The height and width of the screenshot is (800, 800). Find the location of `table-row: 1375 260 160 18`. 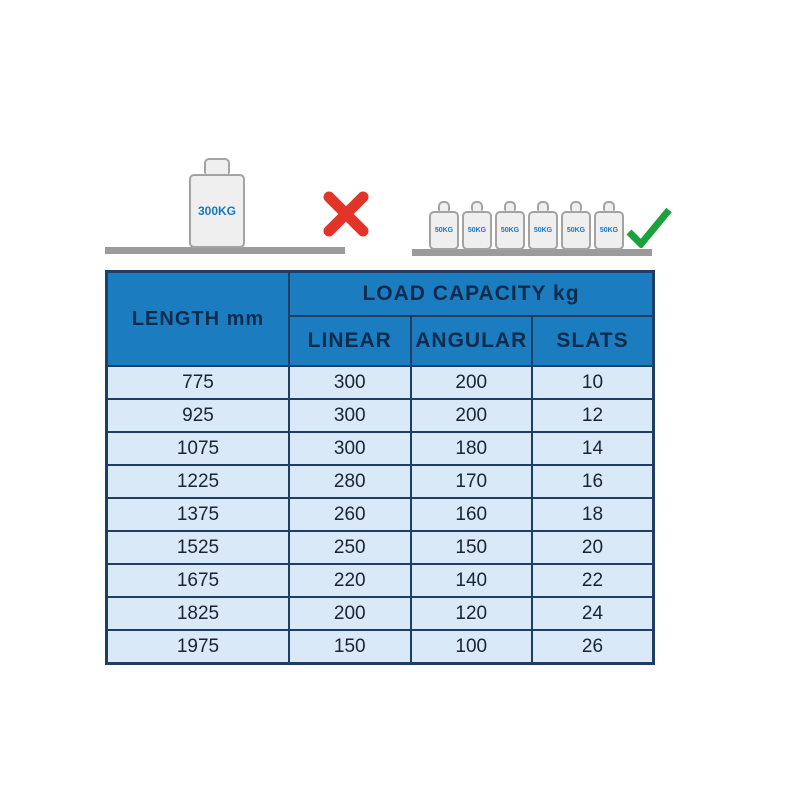

table-row: 1375 260 160 18 is located at coordinates (380, 514).